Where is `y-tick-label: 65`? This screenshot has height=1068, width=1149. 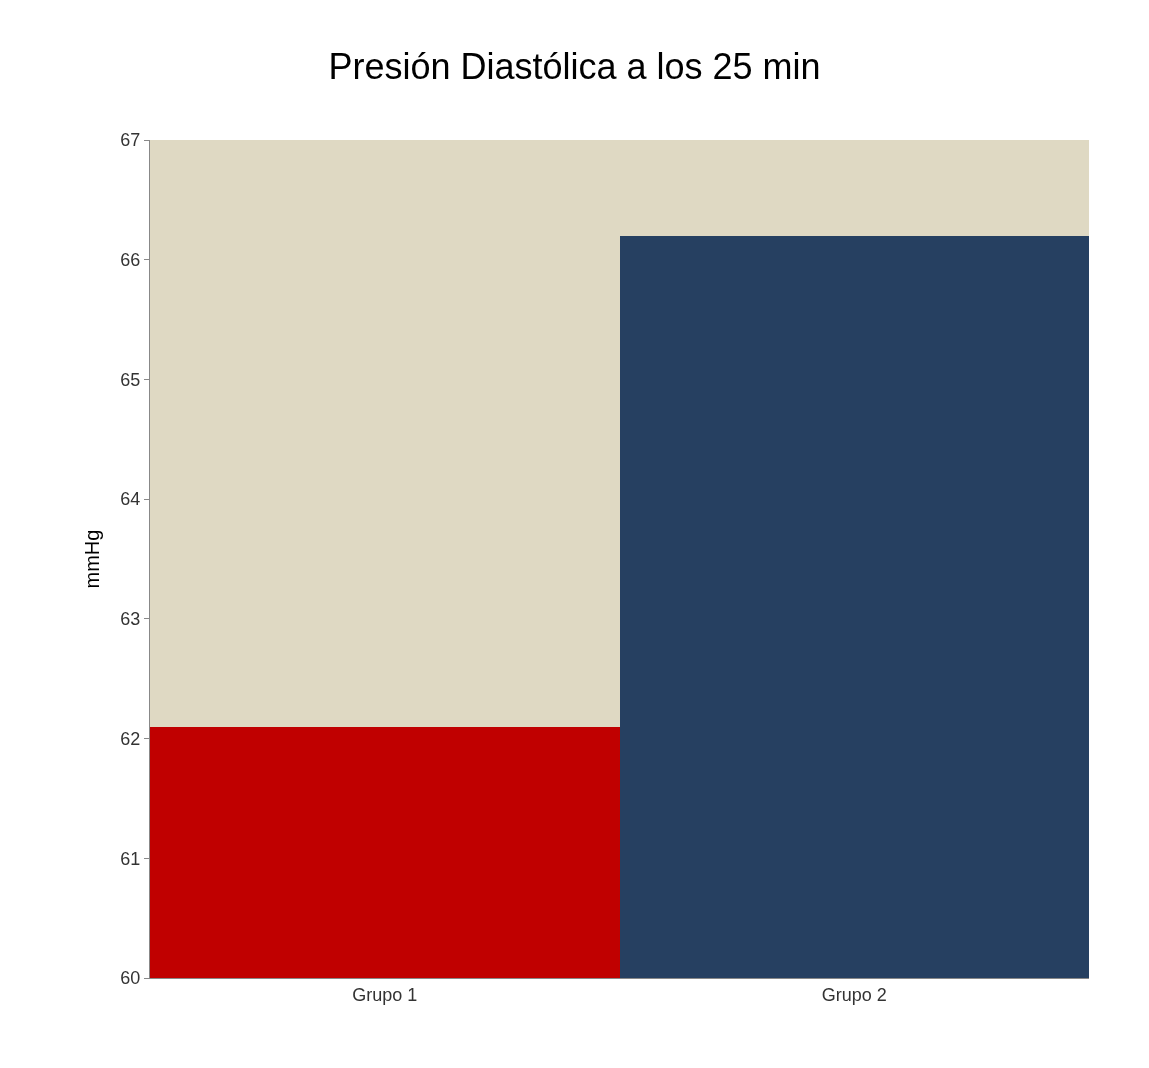
y-tick-label: 65 is located at coordinates (130, 379).